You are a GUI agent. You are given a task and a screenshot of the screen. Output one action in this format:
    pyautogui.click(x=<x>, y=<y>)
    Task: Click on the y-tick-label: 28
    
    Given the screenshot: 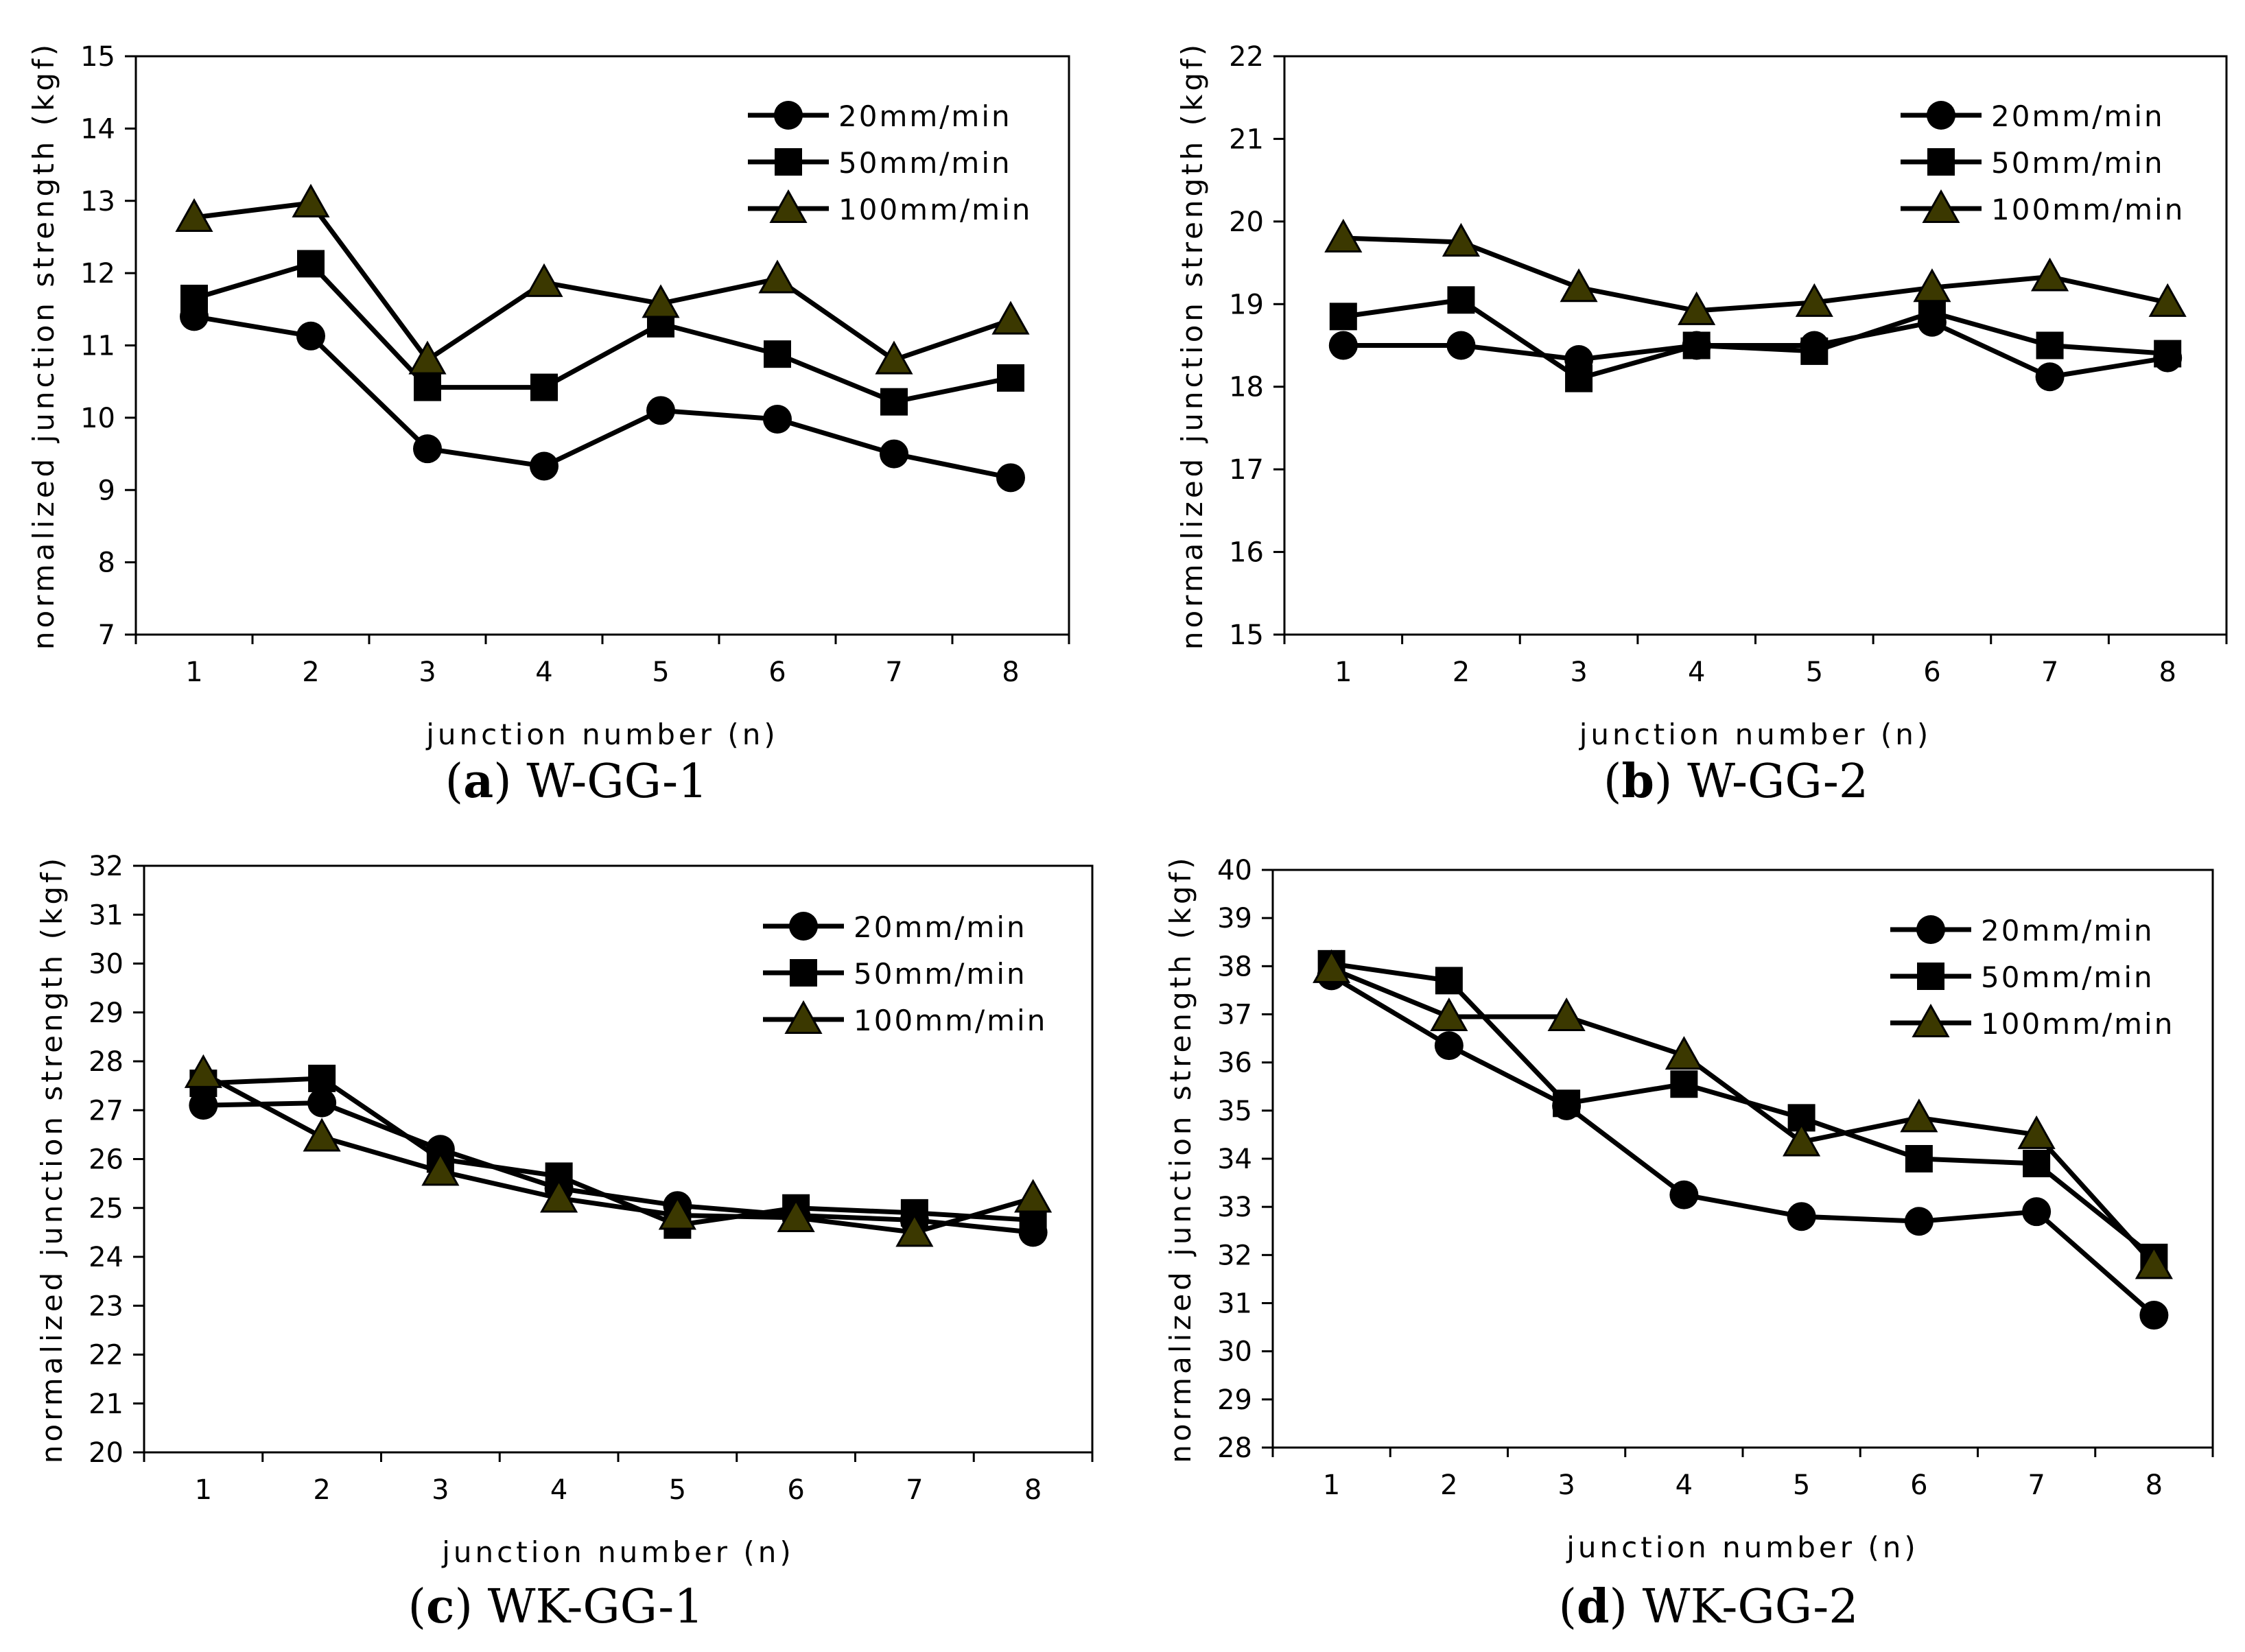 What is the action you would take?
    pyautogui.click(x=1234, y=1448)
    